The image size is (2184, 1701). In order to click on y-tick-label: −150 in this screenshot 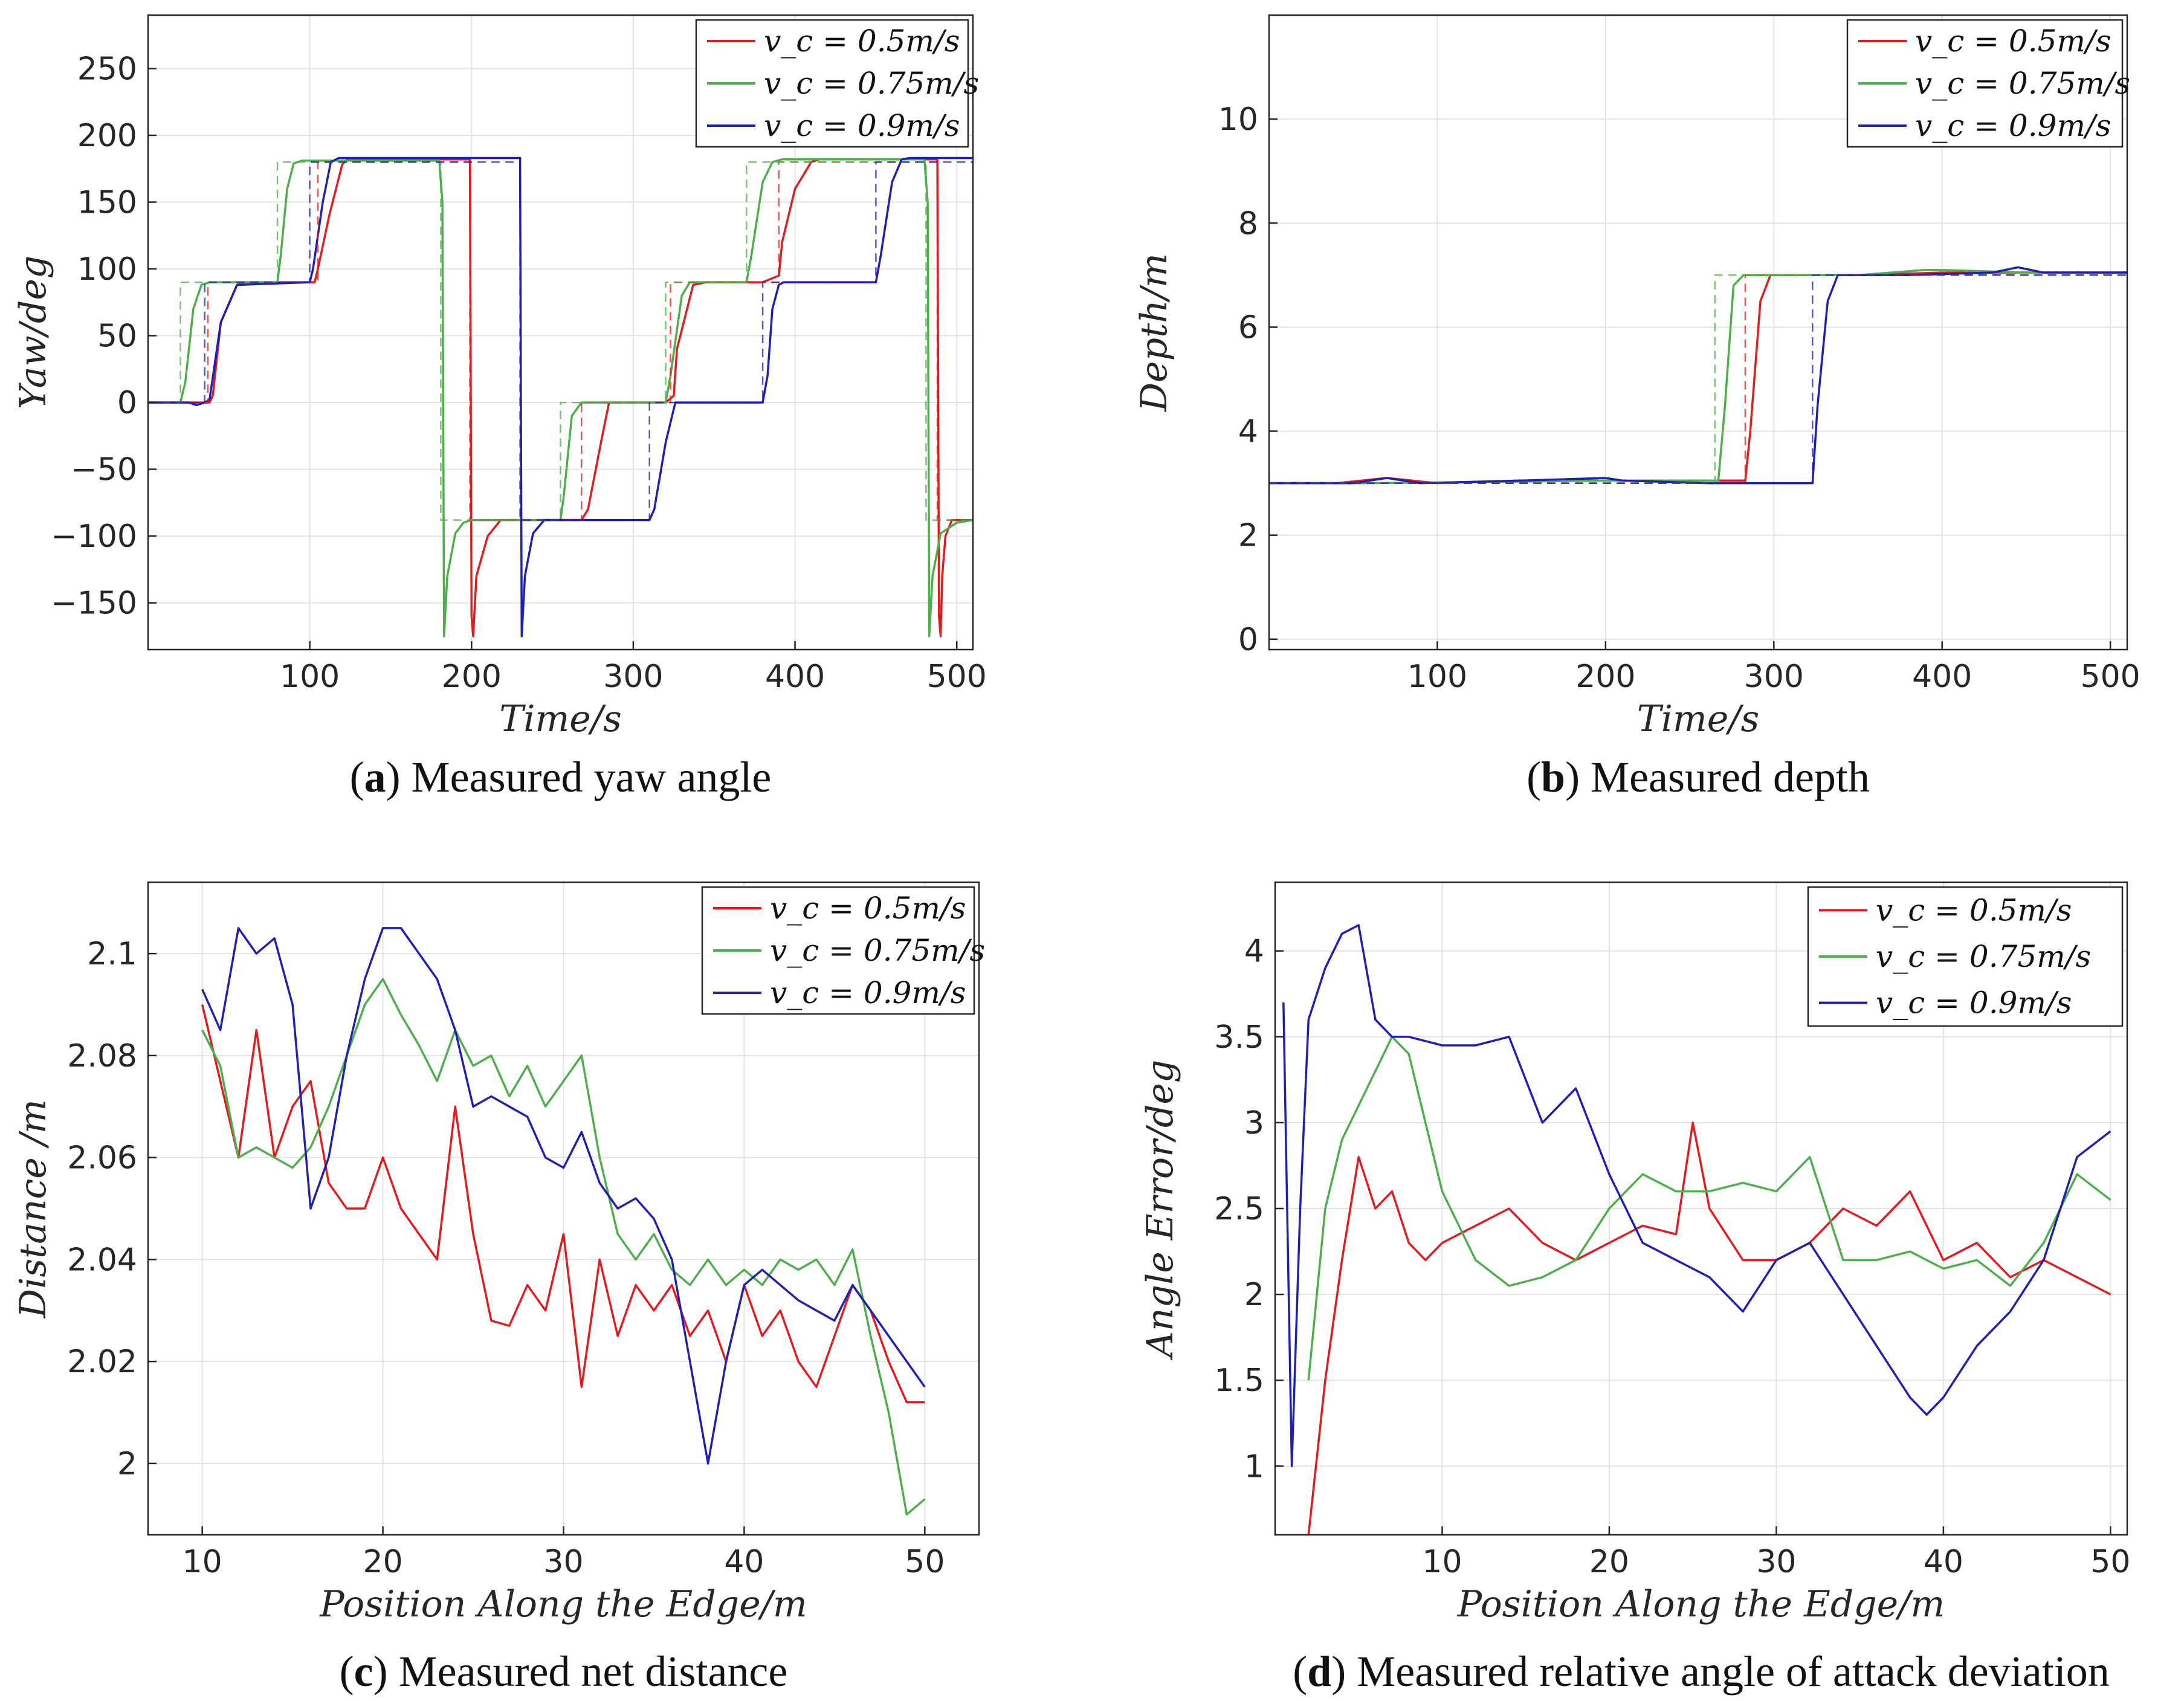, I will do `click(94, 604)`.